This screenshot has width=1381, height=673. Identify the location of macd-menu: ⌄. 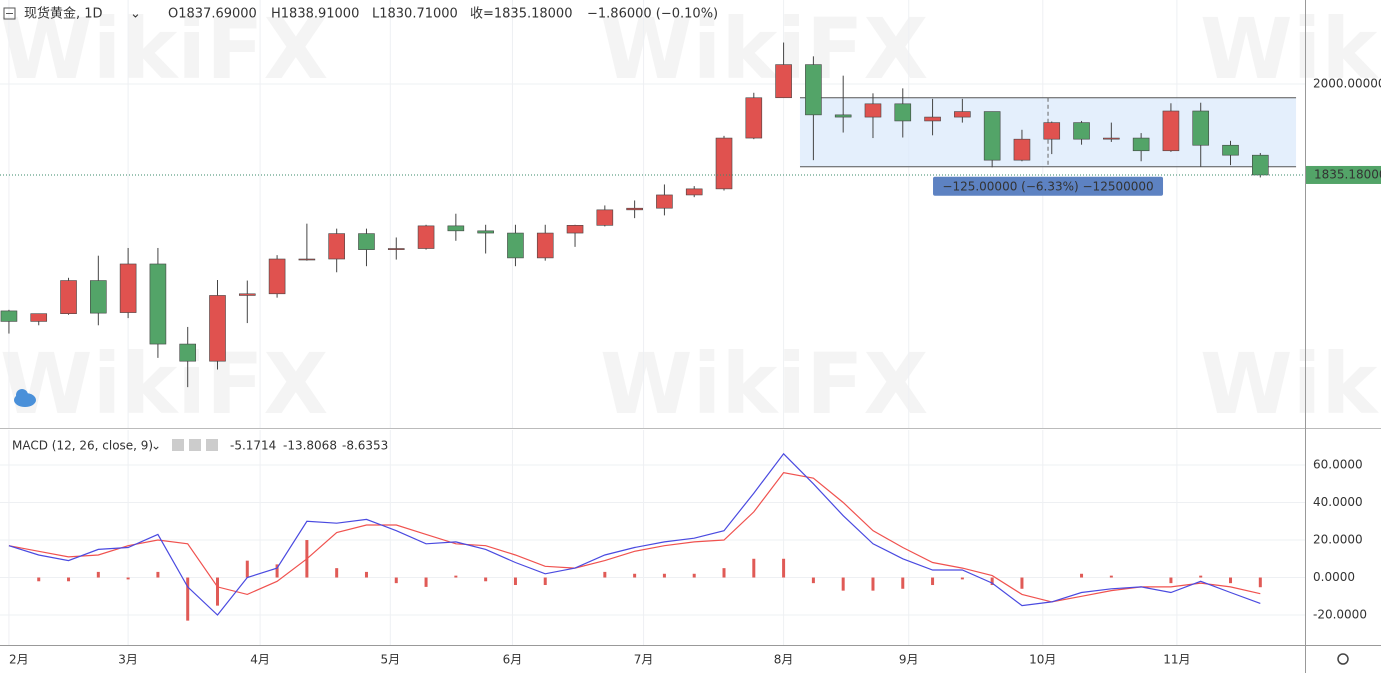
(156, 446).